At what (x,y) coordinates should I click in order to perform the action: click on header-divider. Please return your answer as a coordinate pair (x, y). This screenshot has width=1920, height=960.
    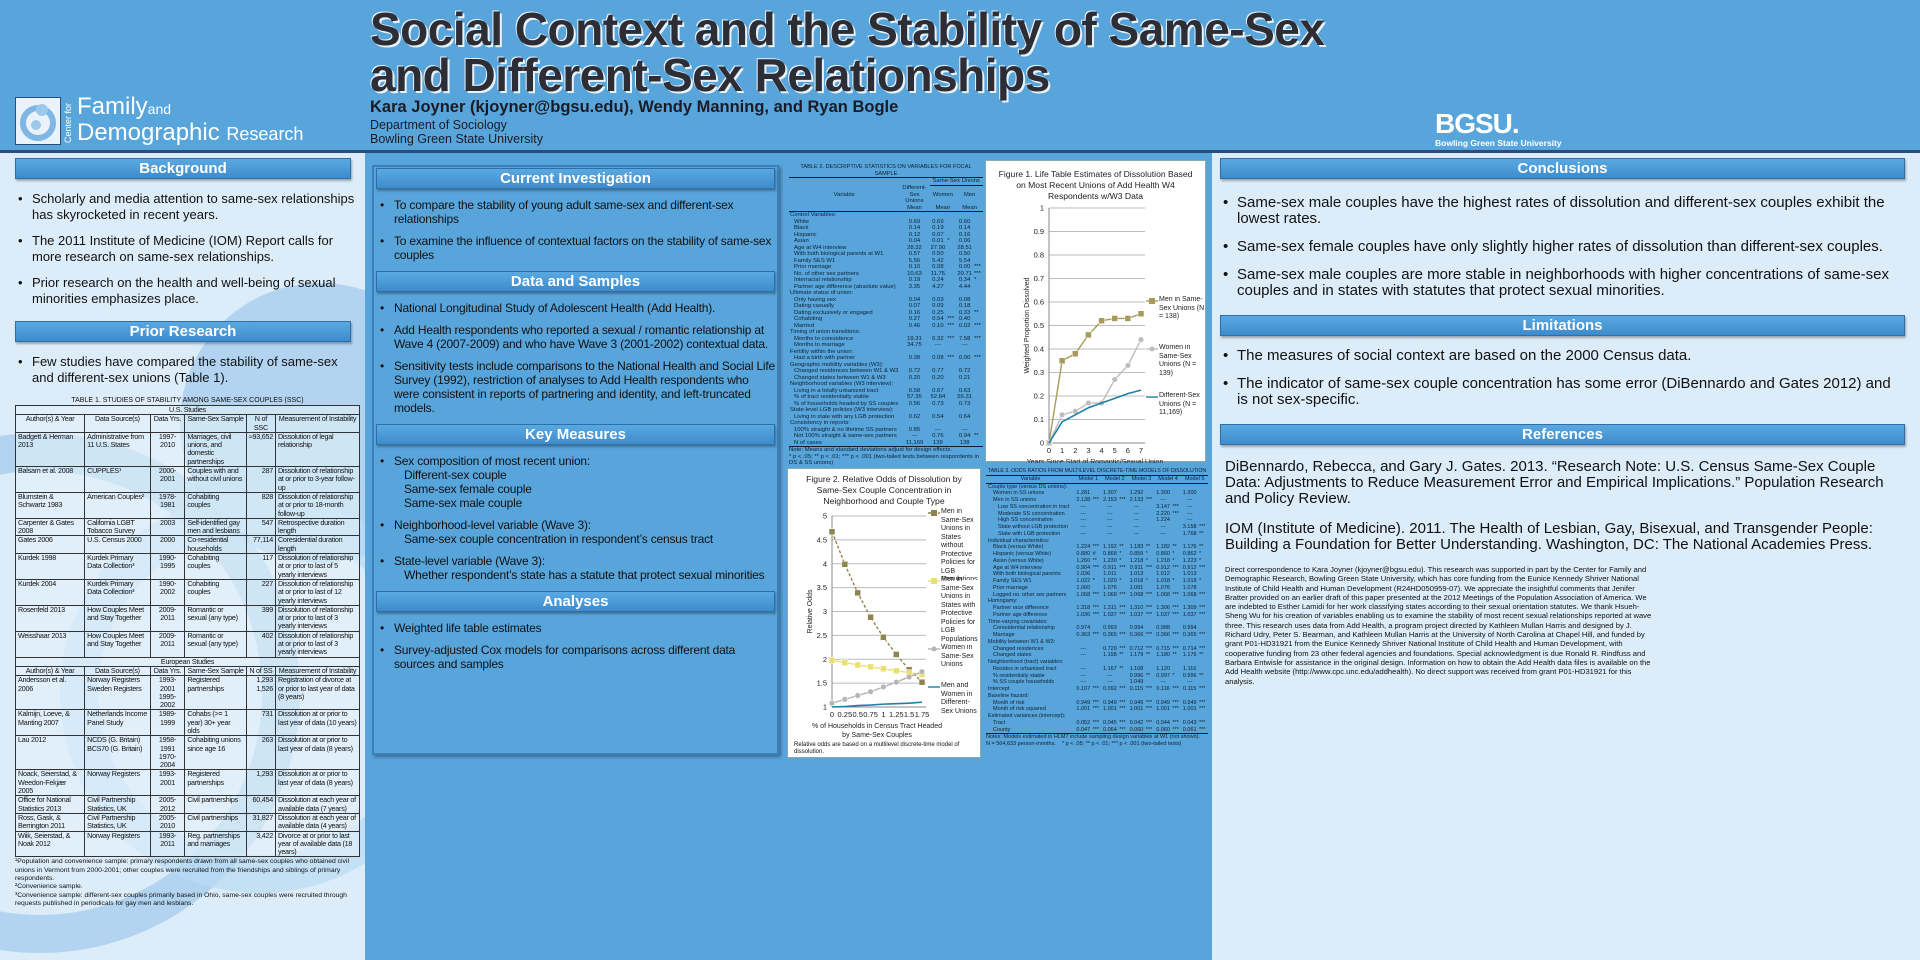
    Looking at the image, I should click on (960, 151).